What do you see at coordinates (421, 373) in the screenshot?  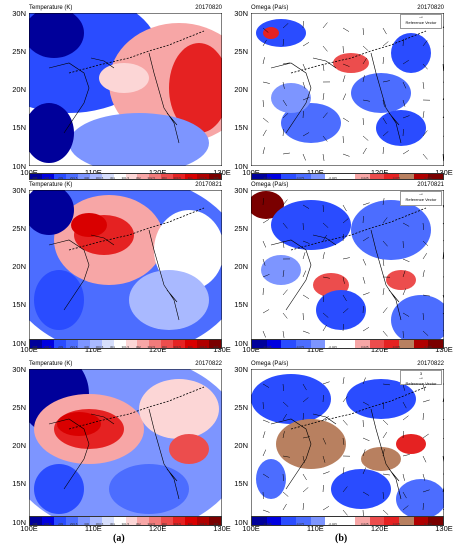 I see `reference-value: 3` at bounding box center [421, 373].